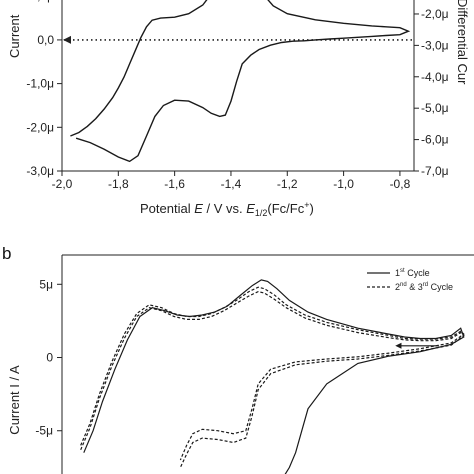 Image resolution: width=474 pixels, height=474 pixels. I want to click on xlabel-part-e: E, so click(198, 208).